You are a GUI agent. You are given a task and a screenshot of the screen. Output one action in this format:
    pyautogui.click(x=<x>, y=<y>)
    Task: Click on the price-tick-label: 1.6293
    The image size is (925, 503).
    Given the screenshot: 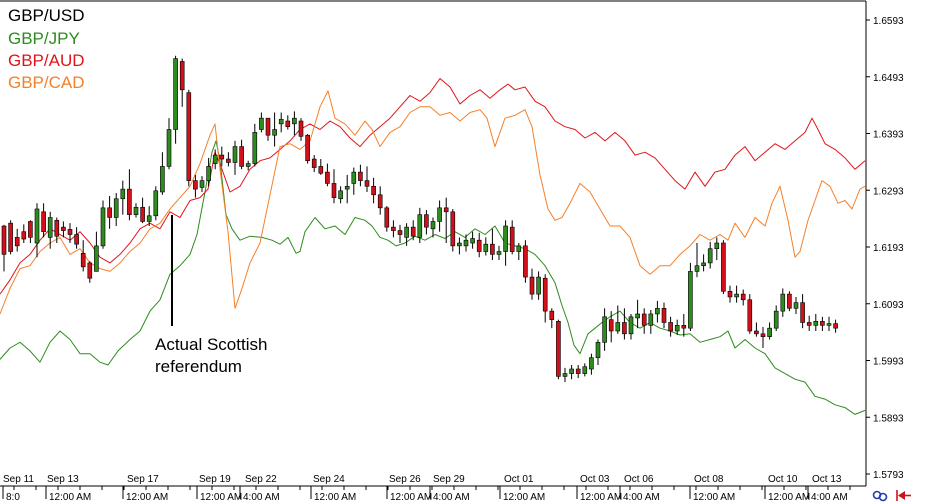 What is the action you would take?
    pyautogui.click(x=888, y=191)
    